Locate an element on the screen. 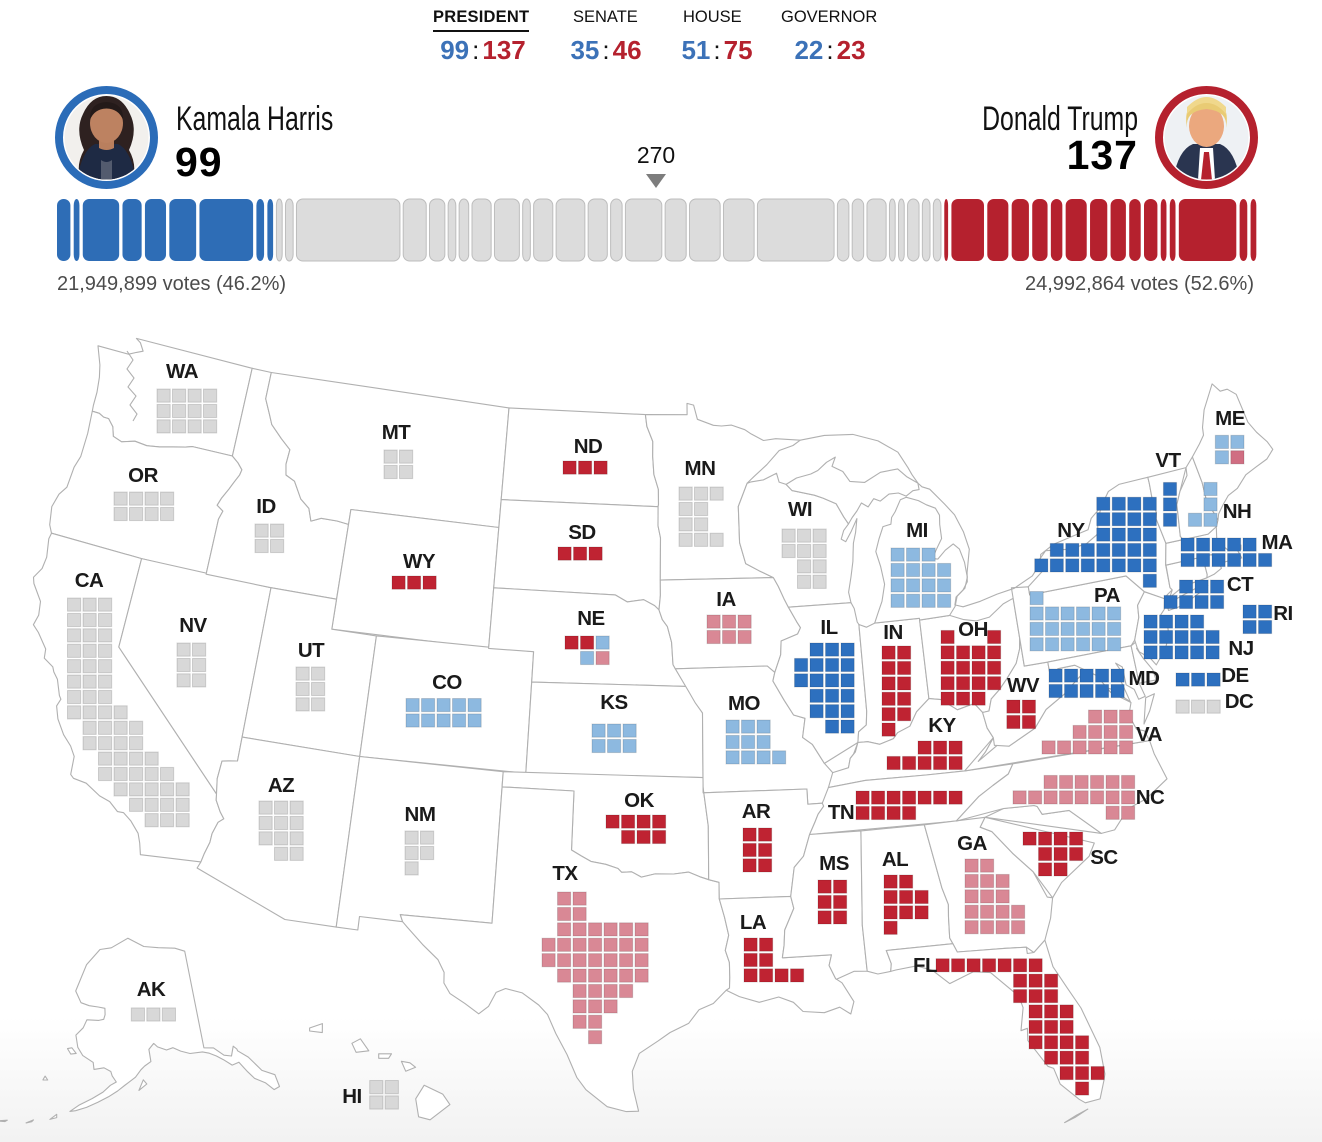 The height and width of the screenshot is (1142, 1322). svg-text: ID is located at coordinates (266, 506).